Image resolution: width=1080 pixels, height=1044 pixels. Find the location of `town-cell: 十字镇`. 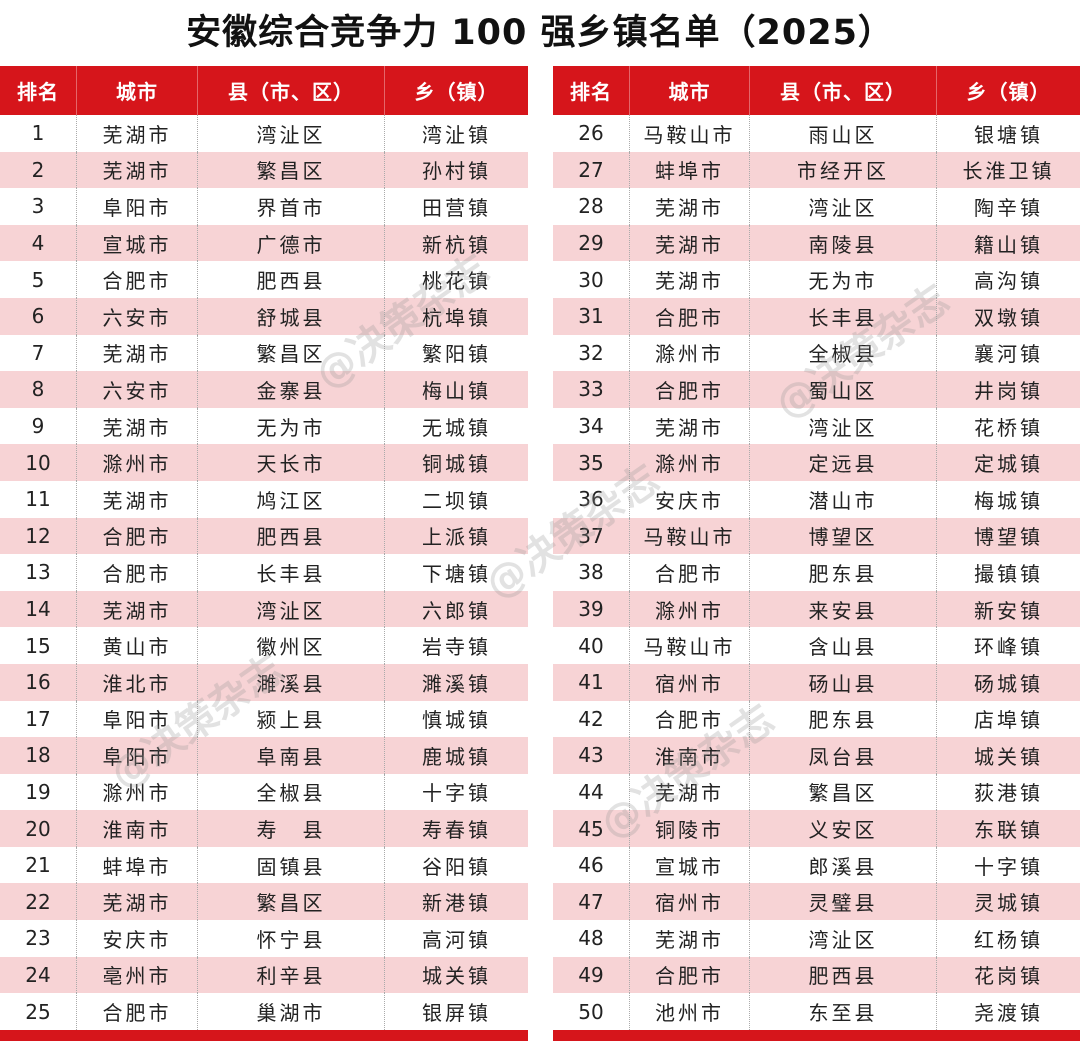

town-cell: 十字镇 is located at coordinates (1008, 866).